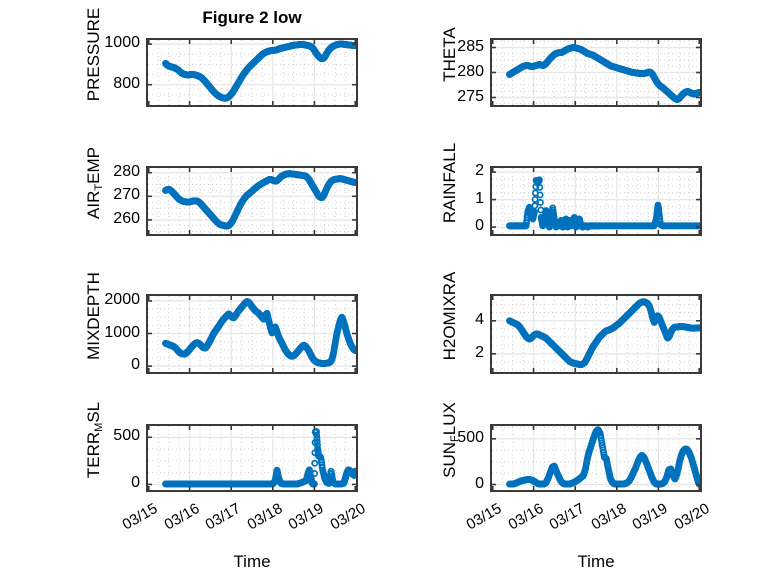 This screenshot has height=583, width=778. I want to click on ytick-label-rainfall-1: 1, so click(479, 198).